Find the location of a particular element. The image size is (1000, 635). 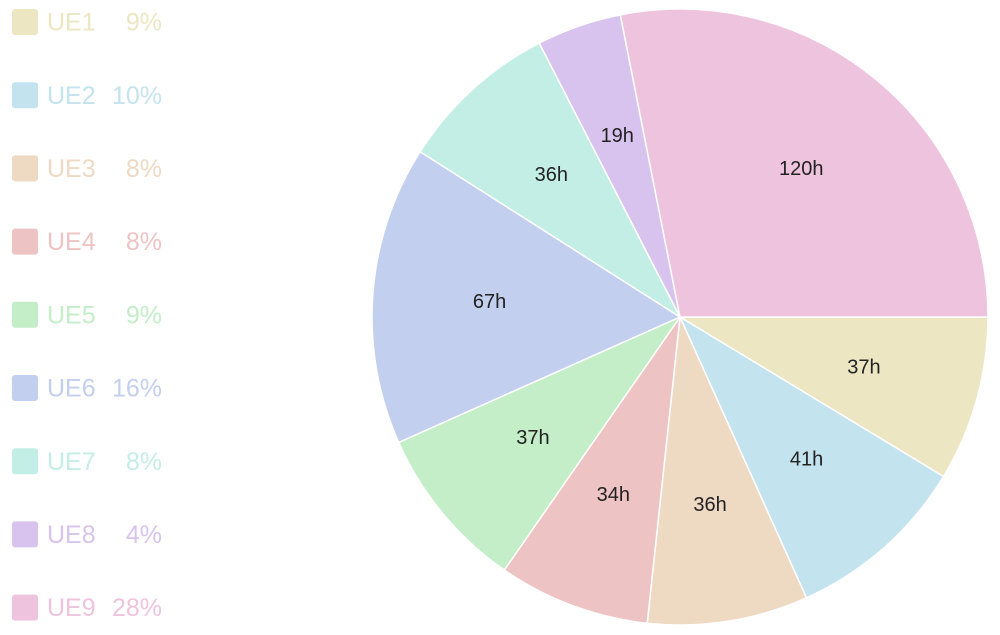

legend-label: UE6 is located at coordinates (71, 389).